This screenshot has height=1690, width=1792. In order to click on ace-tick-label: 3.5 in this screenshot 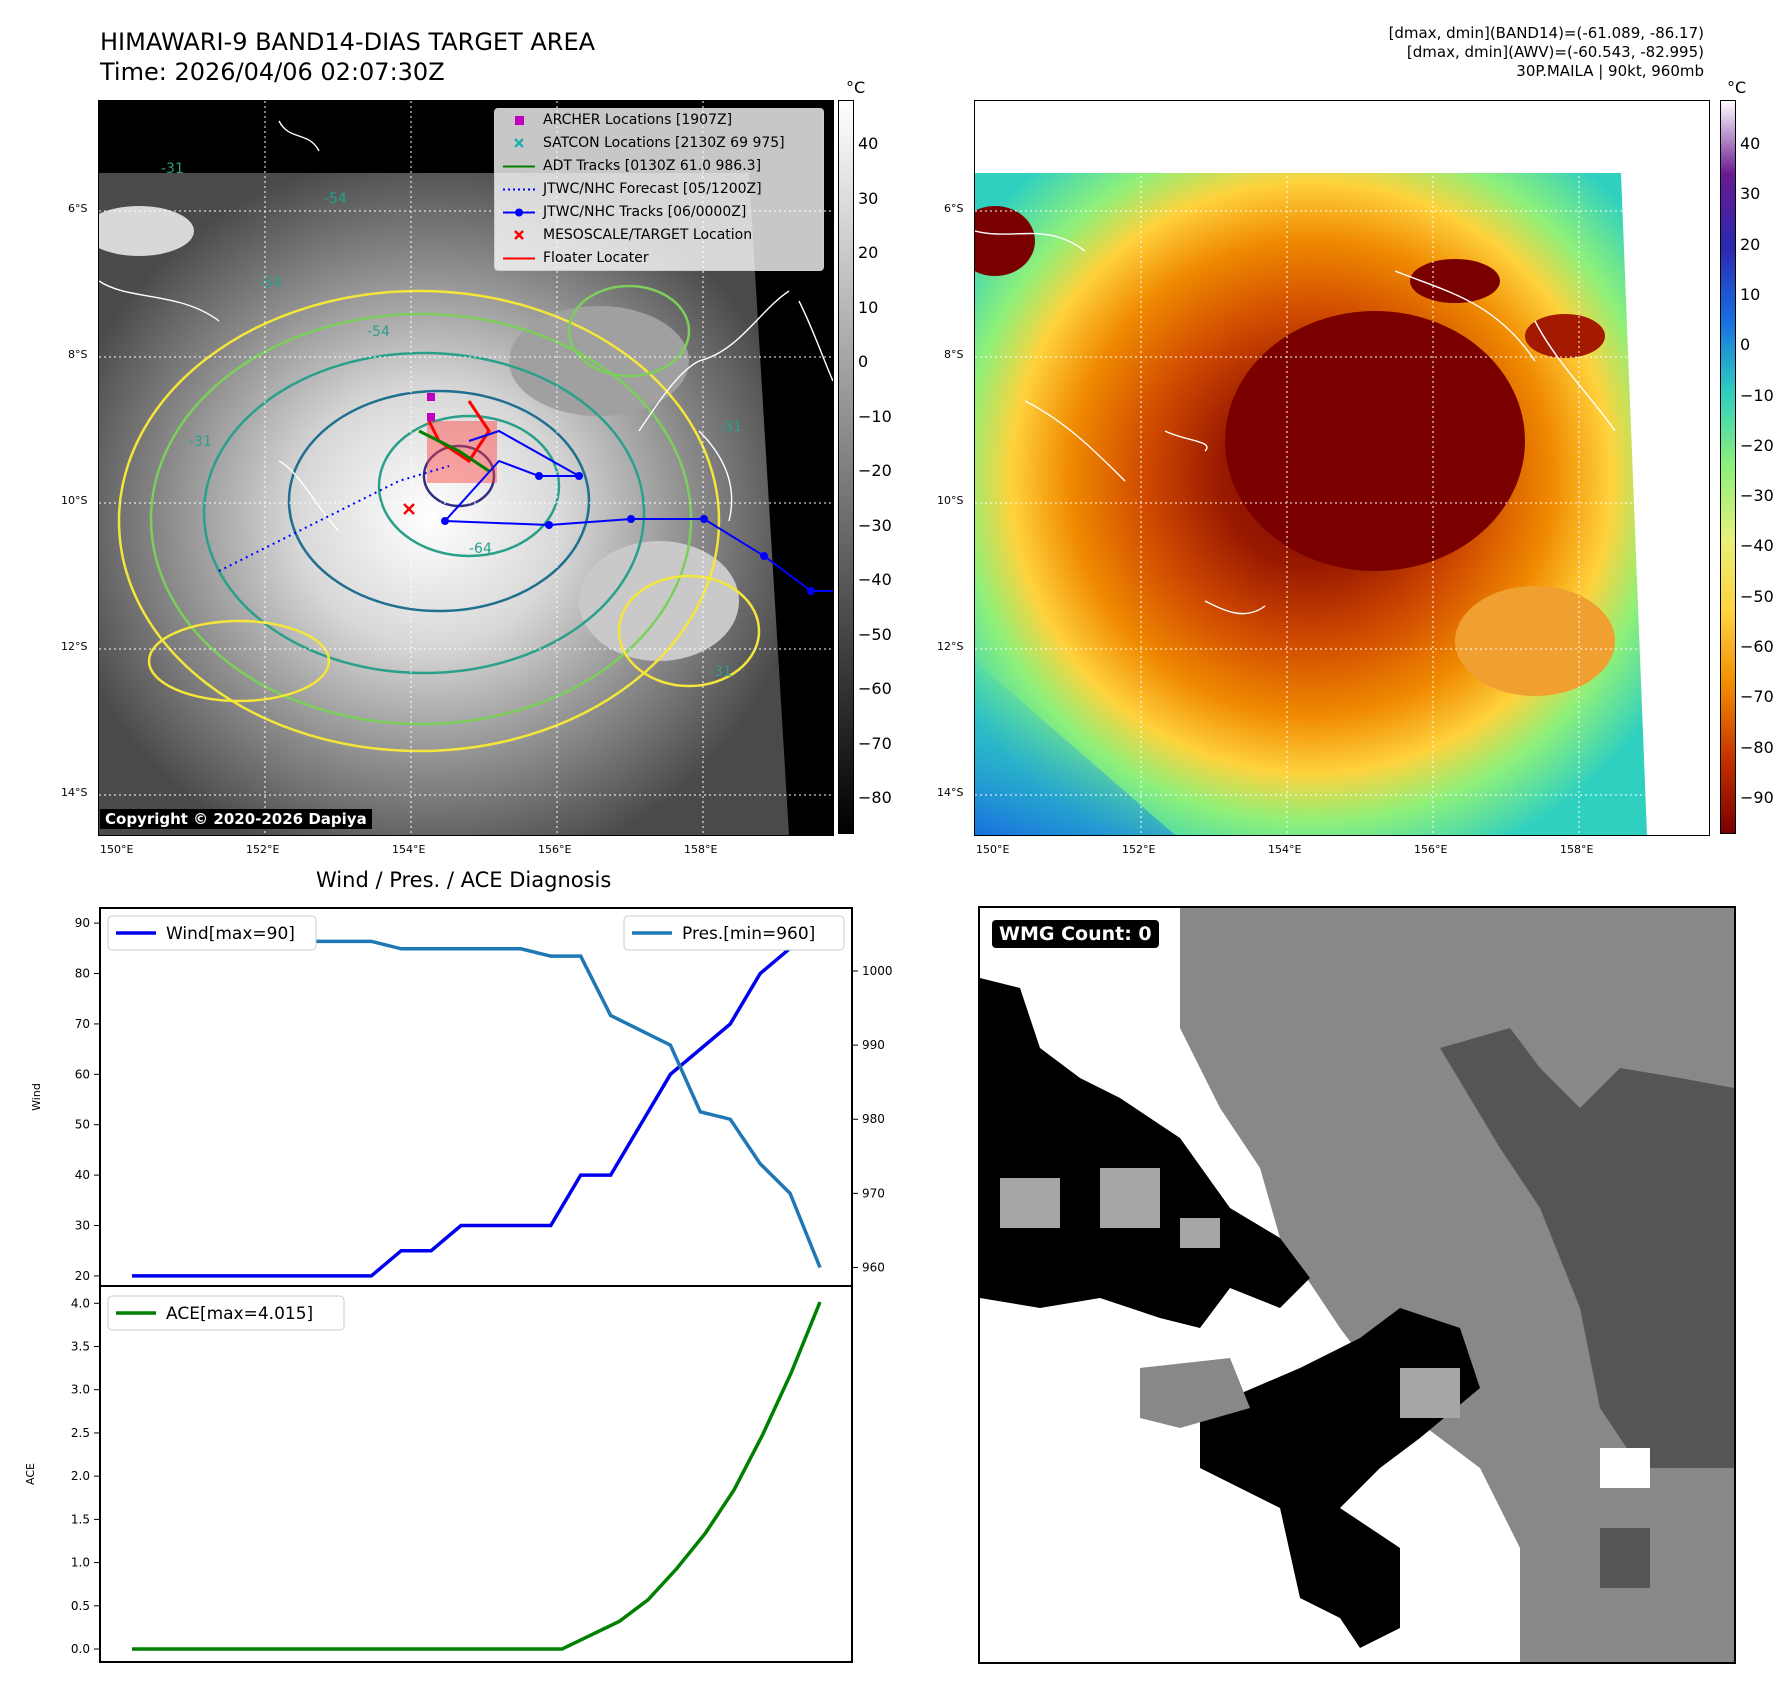, I will do `click(80, 1347)`.